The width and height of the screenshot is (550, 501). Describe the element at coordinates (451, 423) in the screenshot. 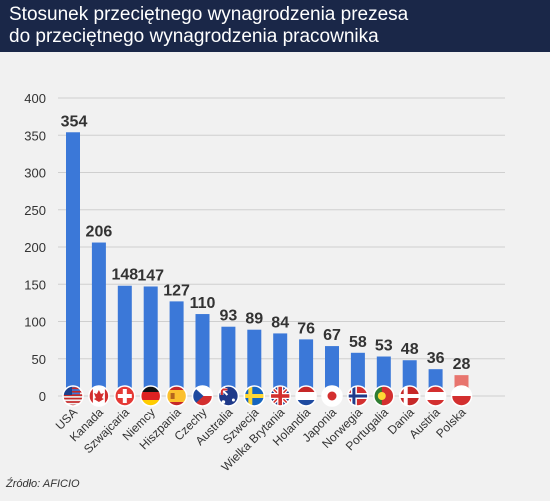

I see `x-tick-polska: Polska` at that location.